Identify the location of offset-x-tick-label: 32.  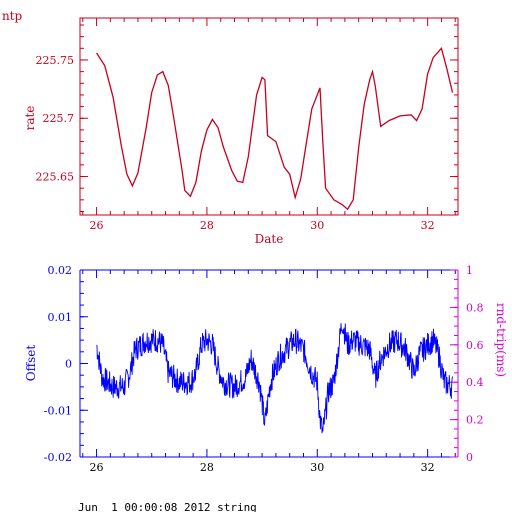
(428, 467).